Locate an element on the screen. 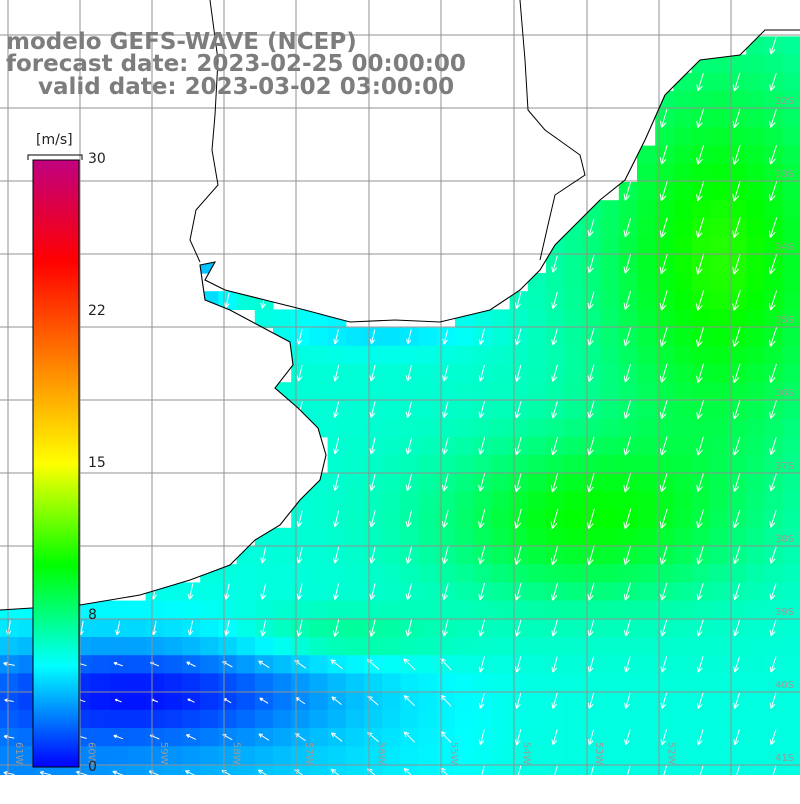  lat-label: 36S is located at coordinates (784, 393).